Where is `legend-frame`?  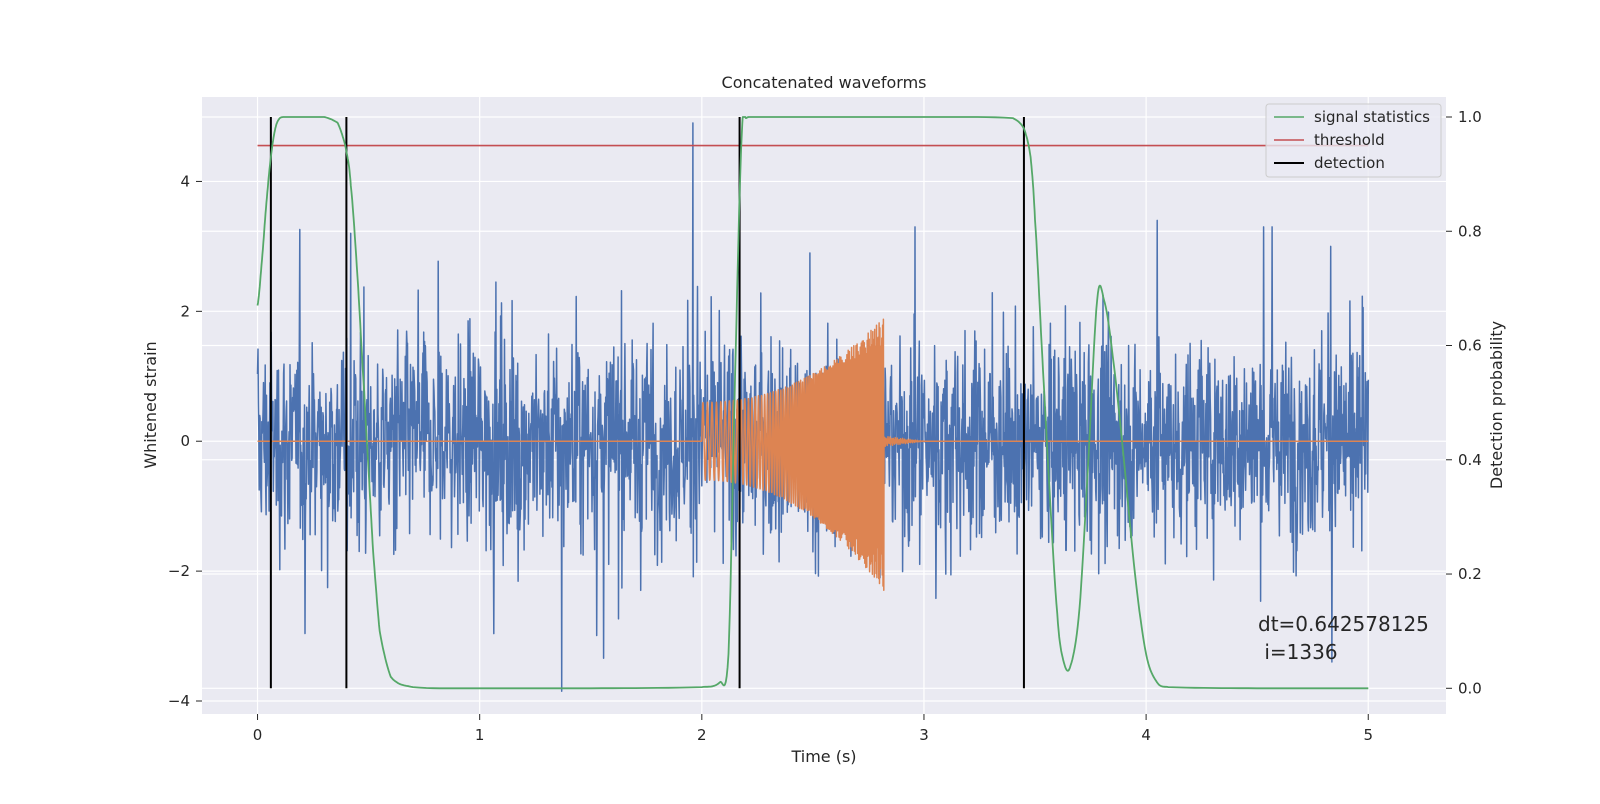
legend-frame is located at coordinates (1353, 140).